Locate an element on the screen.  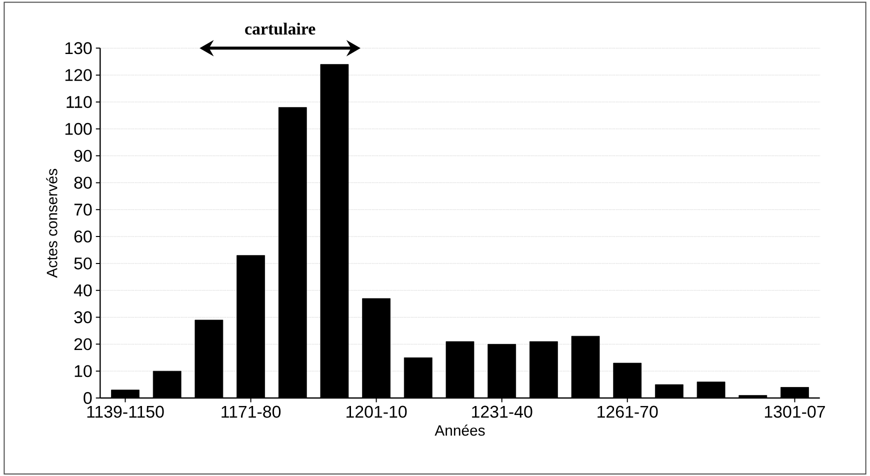
x-tick-label: 1261-70 is located at coordinates (628, 412).